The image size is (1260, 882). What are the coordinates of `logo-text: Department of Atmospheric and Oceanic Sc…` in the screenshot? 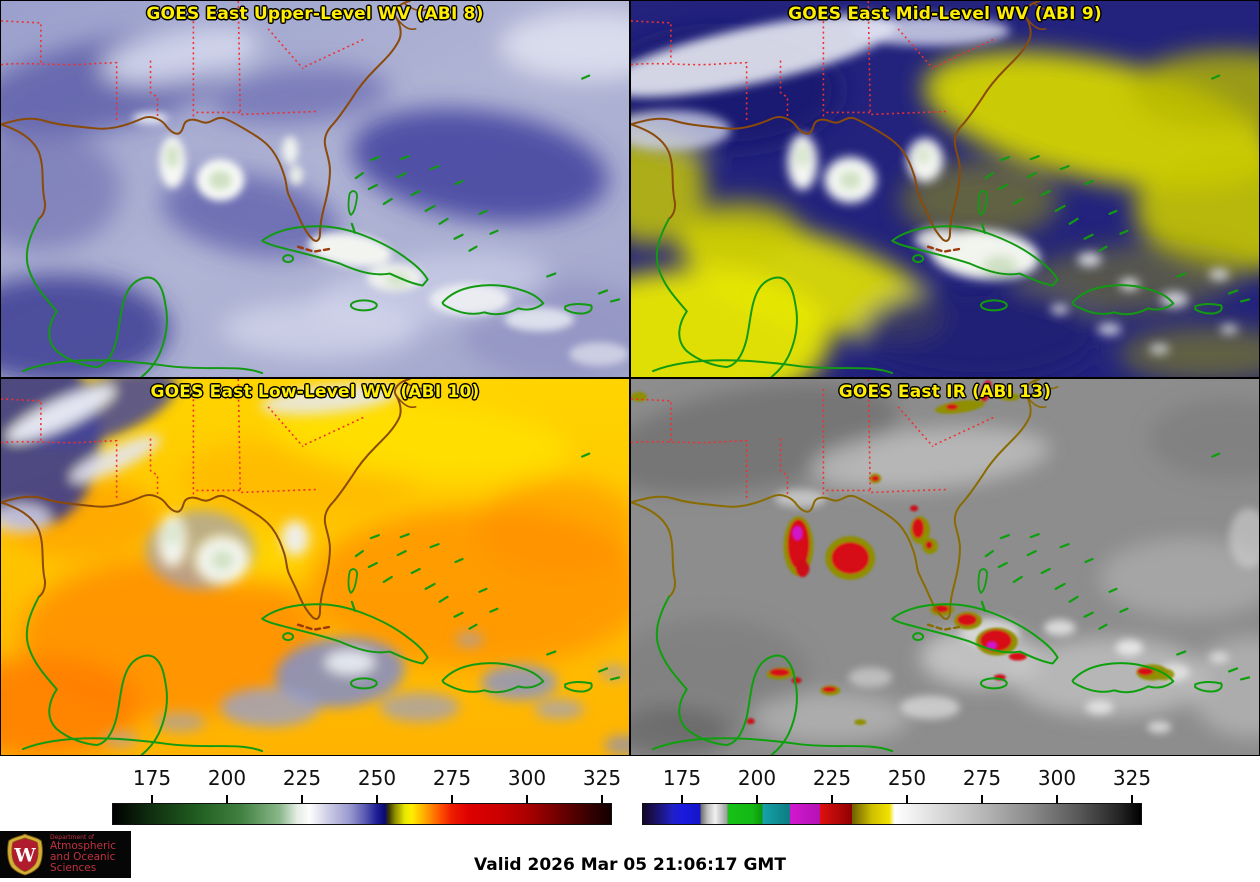 It's located at (90, 854).